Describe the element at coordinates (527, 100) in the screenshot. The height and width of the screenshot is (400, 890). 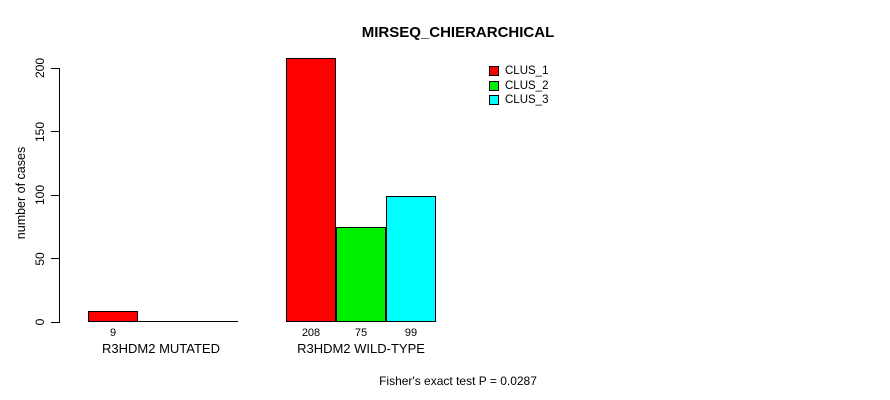
I see `legend-label: CLUS_3` at that location.